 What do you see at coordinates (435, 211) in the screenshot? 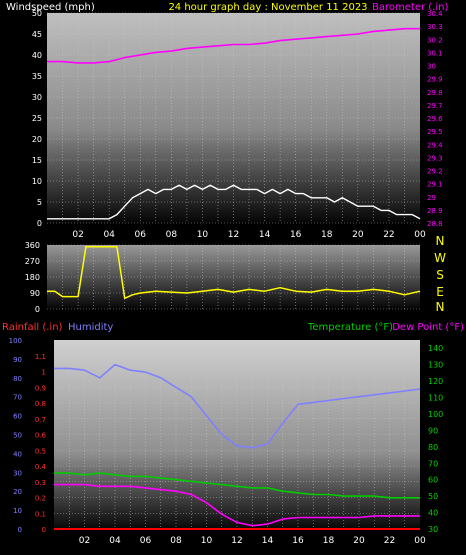
I see `barometer-tick-label: 28.9` at bounding box center [435, 211].